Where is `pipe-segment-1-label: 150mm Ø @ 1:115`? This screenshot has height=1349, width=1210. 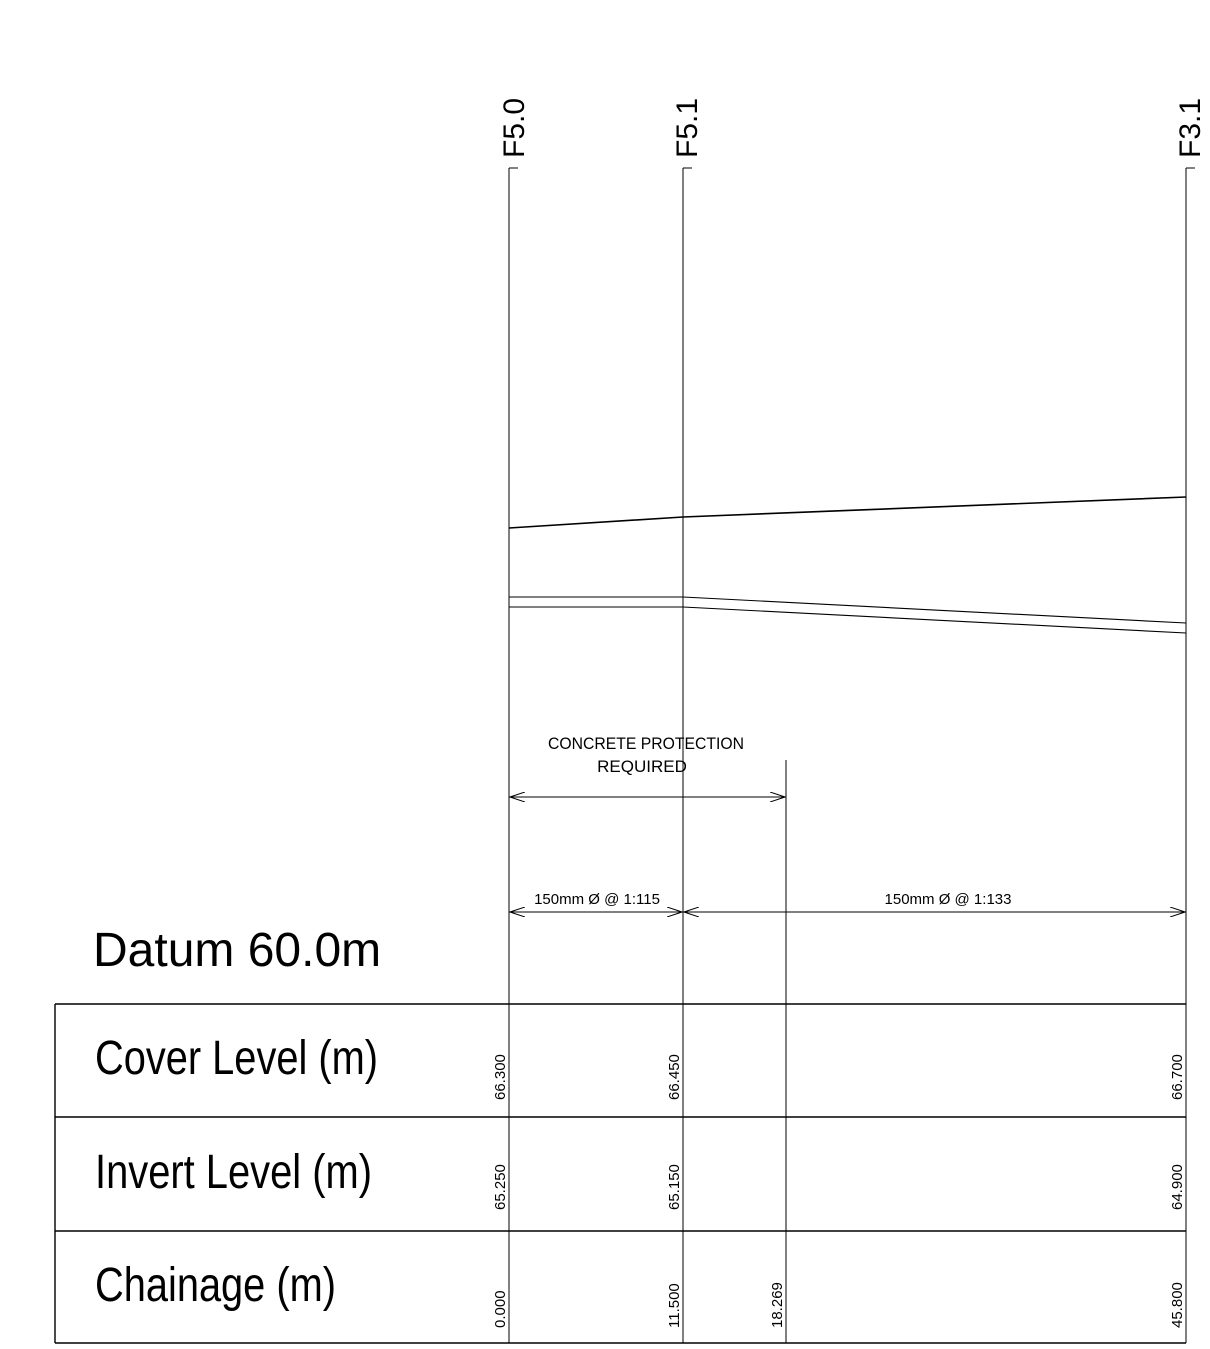
pipe-segment-1-label: 150mm Ø @ 1:115 is located at coordinates (597, 899).